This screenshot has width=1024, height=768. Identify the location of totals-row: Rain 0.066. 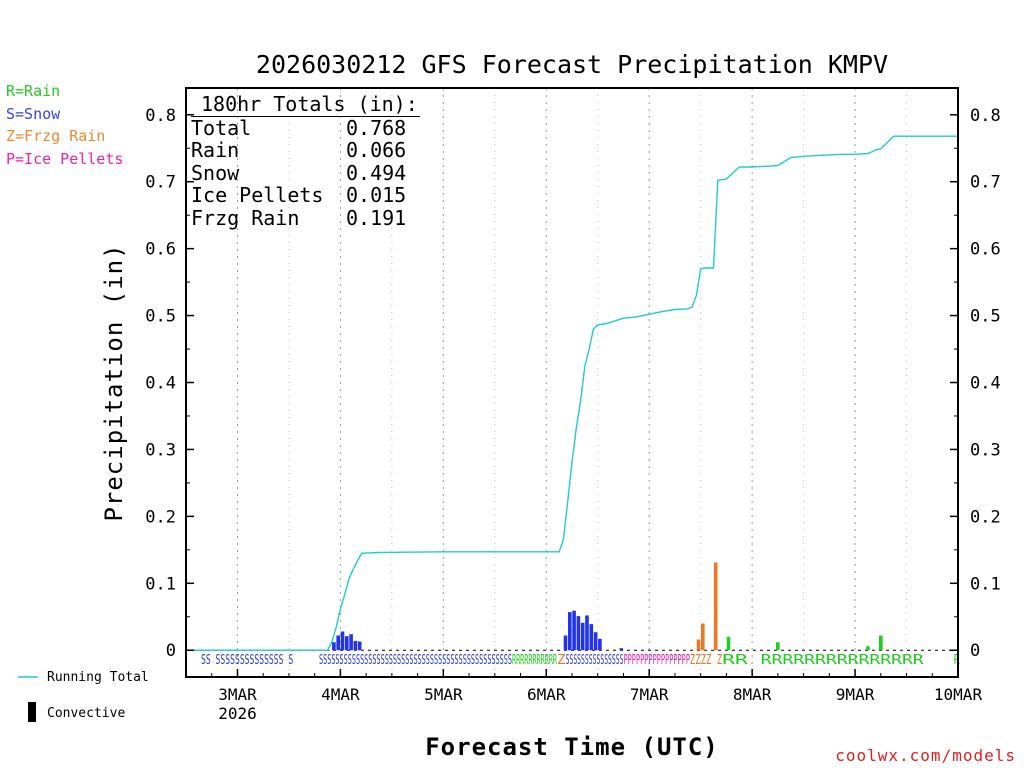
(305, 150).